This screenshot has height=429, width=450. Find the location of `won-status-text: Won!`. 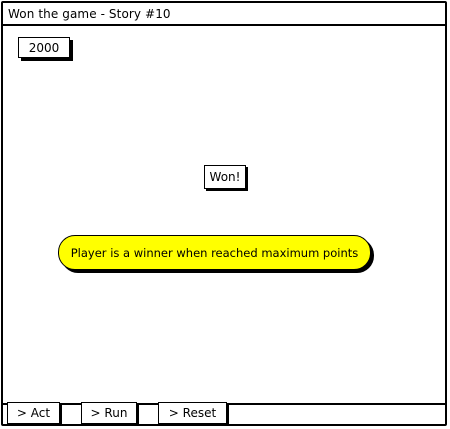

won-status-text: Won! is located at coordinates (225, 177).